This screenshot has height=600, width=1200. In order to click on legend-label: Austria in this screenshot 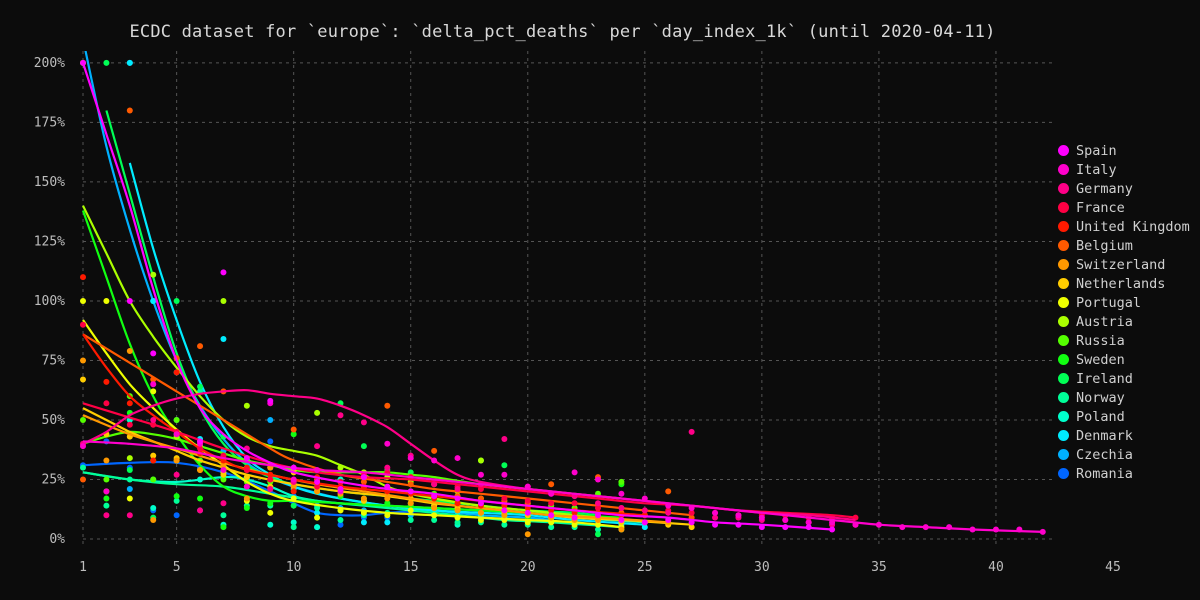, I will do `click(1104, 321)`.